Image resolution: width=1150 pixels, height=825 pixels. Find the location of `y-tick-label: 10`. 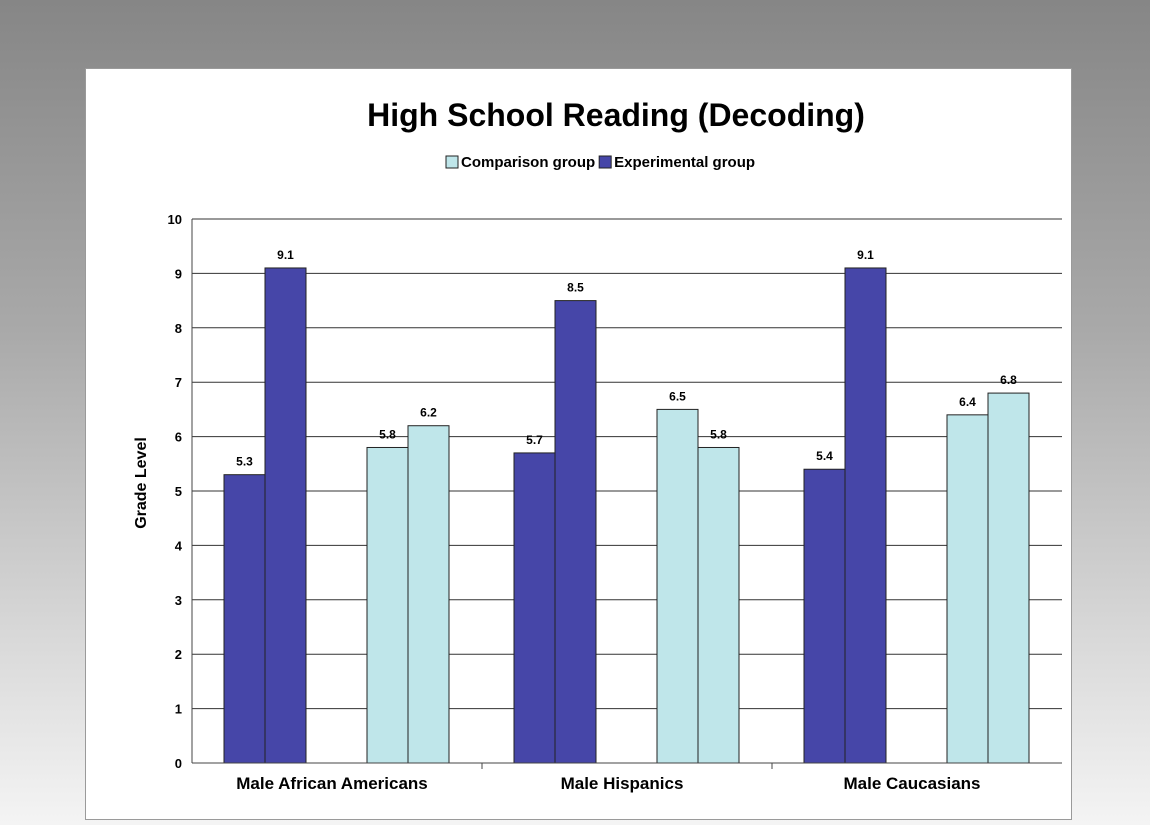

y-tick-label: 10 is located at coordinates (175, 219).